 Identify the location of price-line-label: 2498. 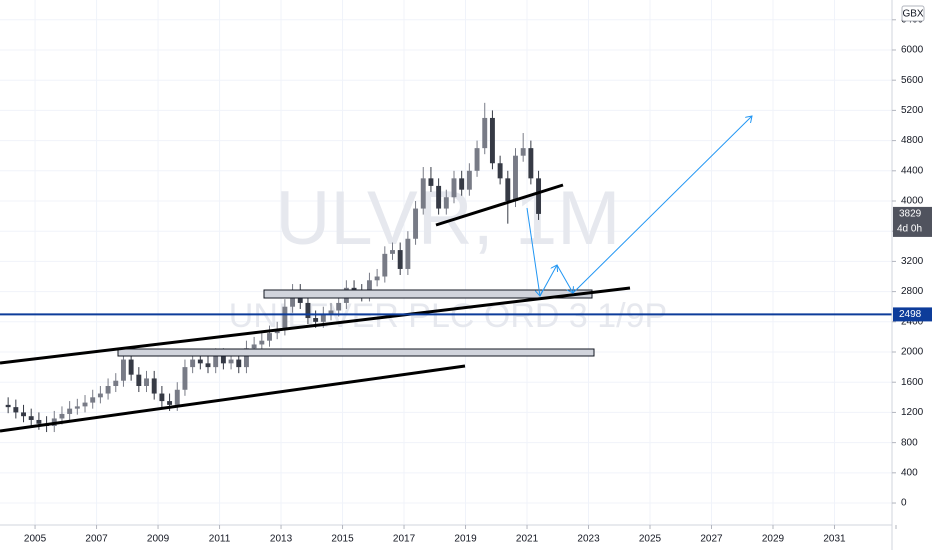
(910, 314).